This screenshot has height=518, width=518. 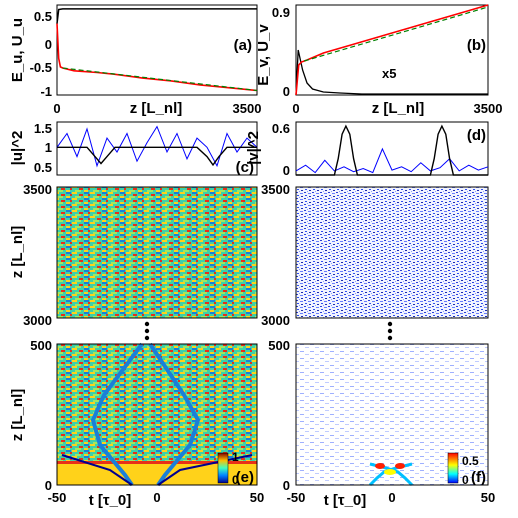 What do you see at coordinates (390, 331) in the screenshot?
I see `axis-break-dots-right` at bounding box center [390, 331].